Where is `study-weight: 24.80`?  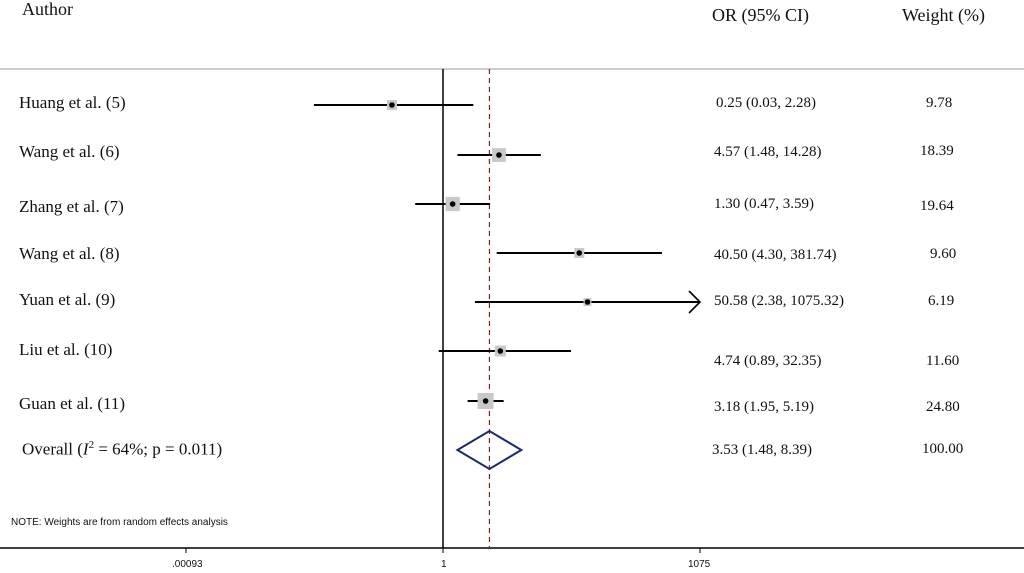 study-weight: 24.80 is located at coordinates (943, 407).